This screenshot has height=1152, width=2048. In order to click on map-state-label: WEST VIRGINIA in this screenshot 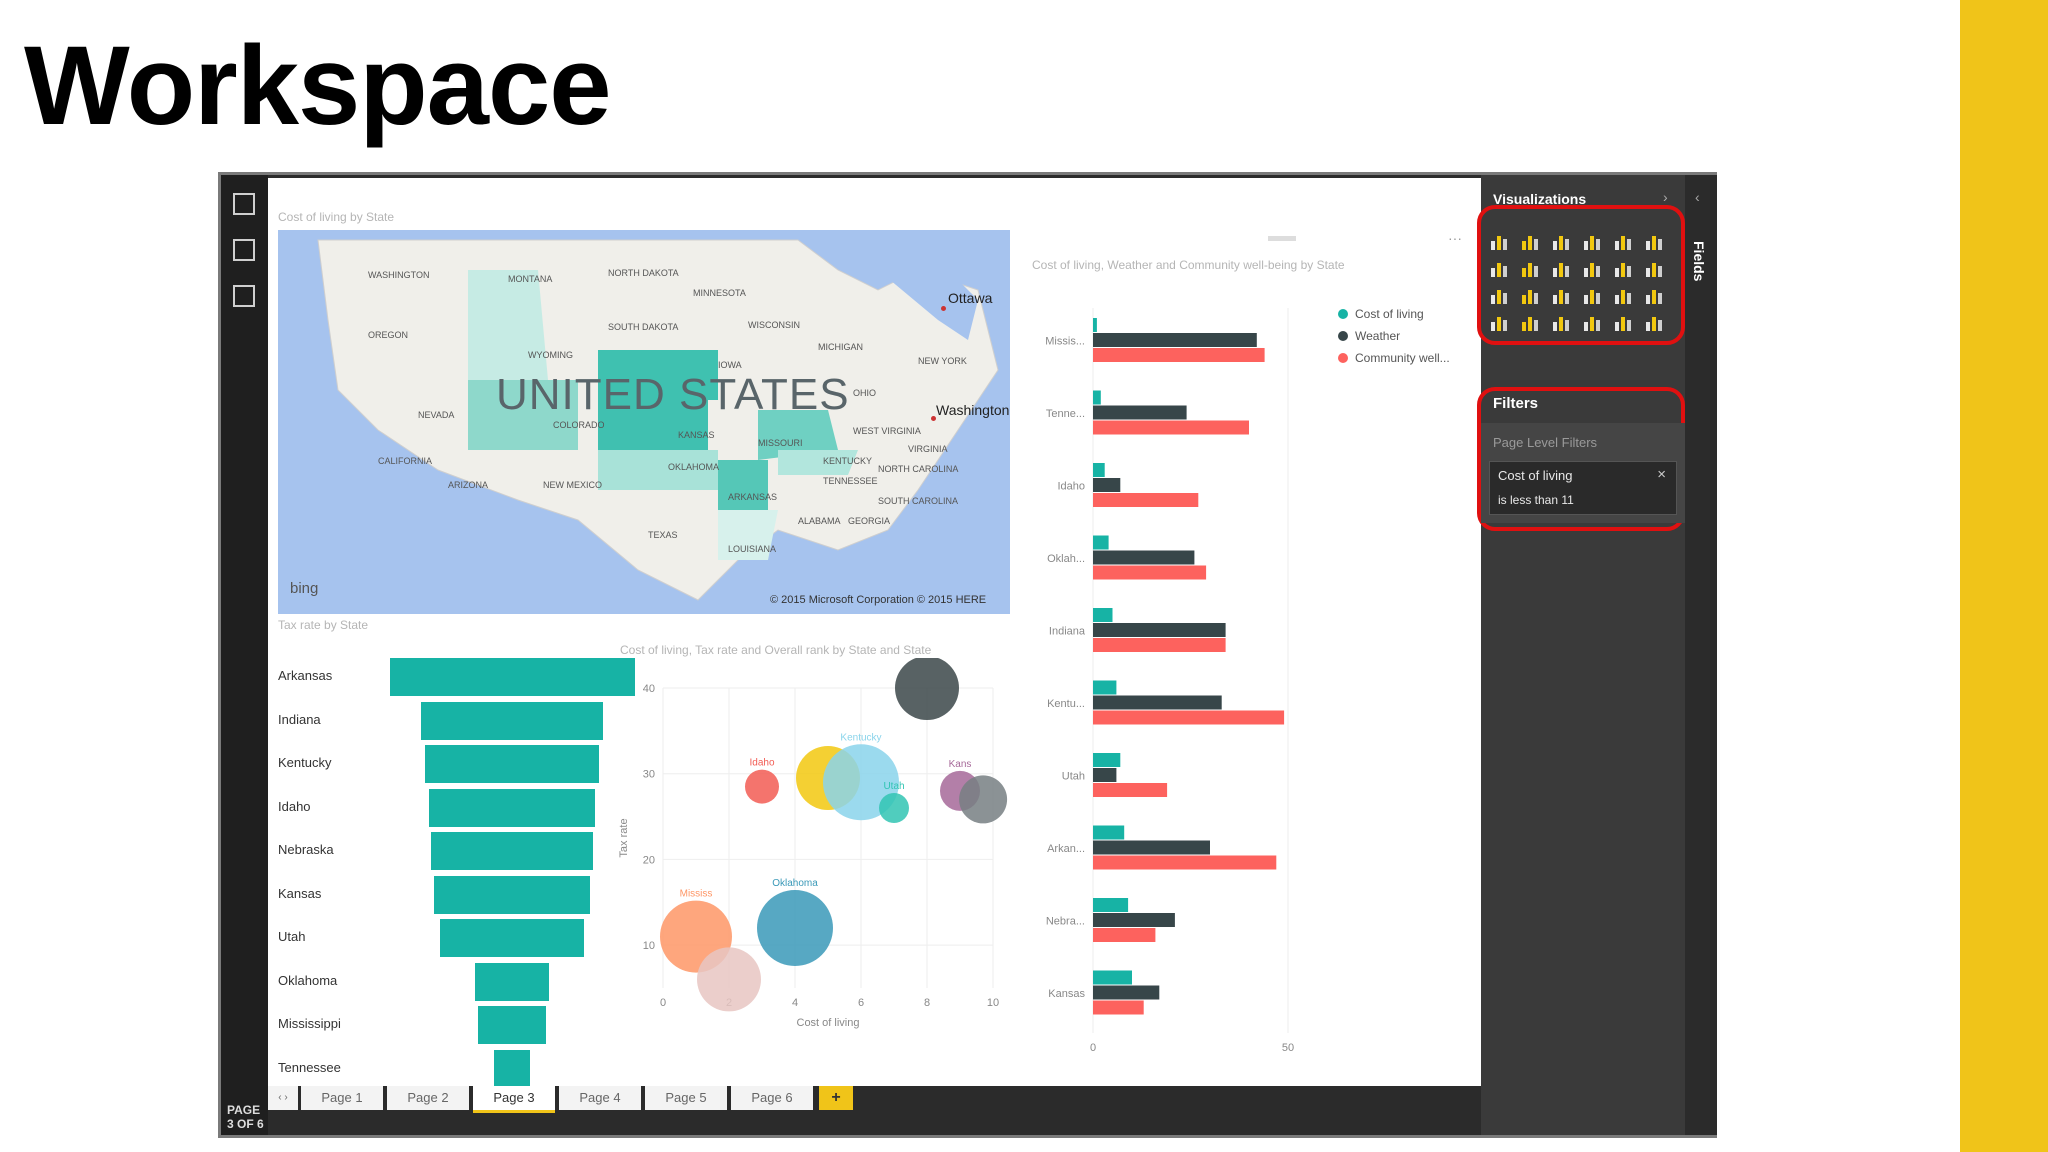, I will do `click(887, 431)`.